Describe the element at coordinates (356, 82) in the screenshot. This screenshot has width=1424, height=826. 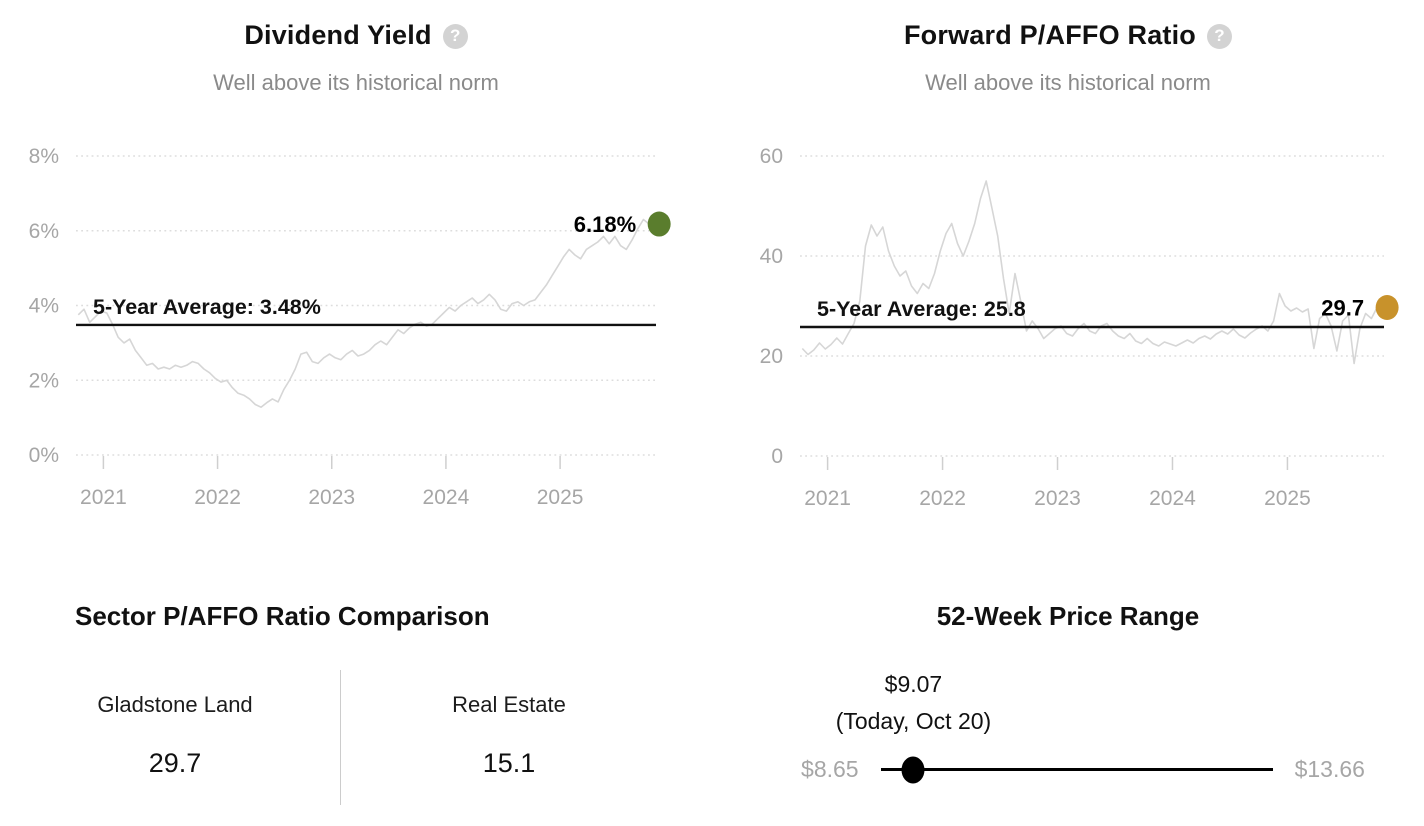
I see `dividend-yield-subtitle: Well above its historical norm` at that location.